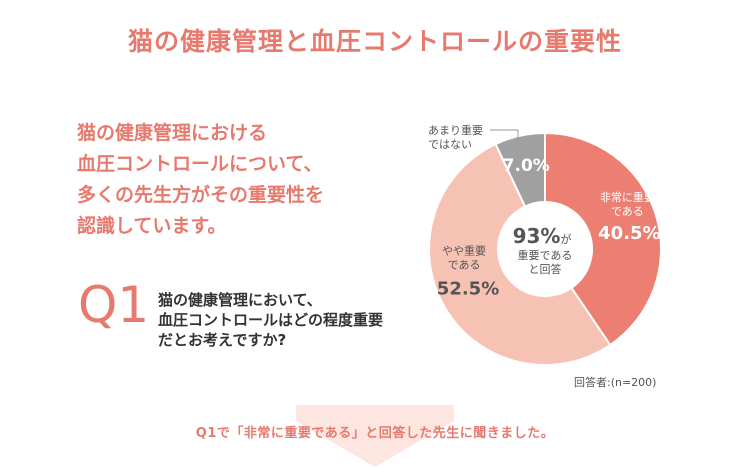 Image resolution: width=750 pixels, height=468 pixels. I want to click on leader-line, so click(504, 138).